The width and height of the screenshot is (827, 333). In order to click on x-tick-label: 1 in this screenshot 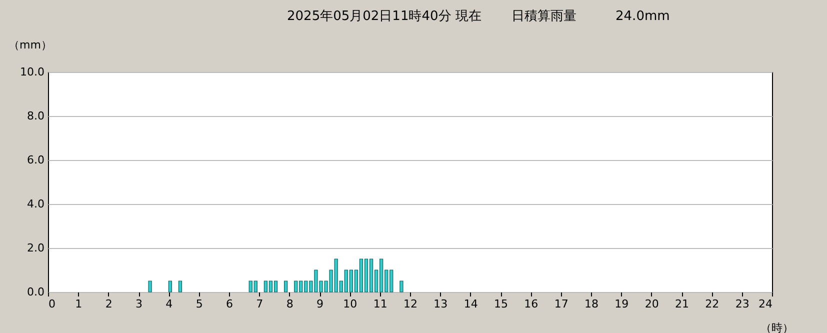, I will do `click(78, 304)`.